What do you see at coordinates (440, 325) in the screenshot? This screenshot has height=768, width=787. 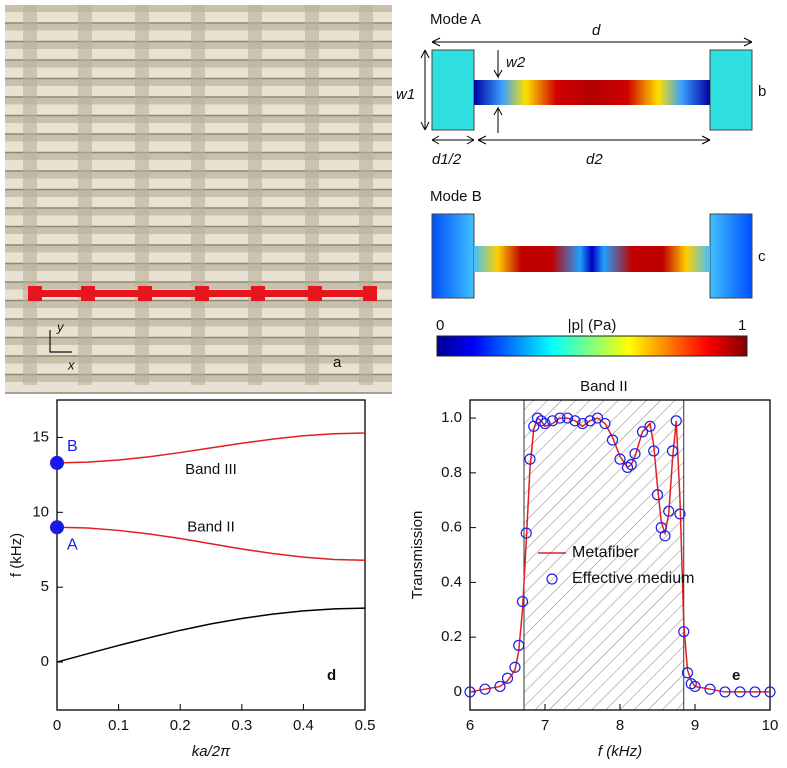 I see `colorbar-min: 0` at bounding box center [440, 325].